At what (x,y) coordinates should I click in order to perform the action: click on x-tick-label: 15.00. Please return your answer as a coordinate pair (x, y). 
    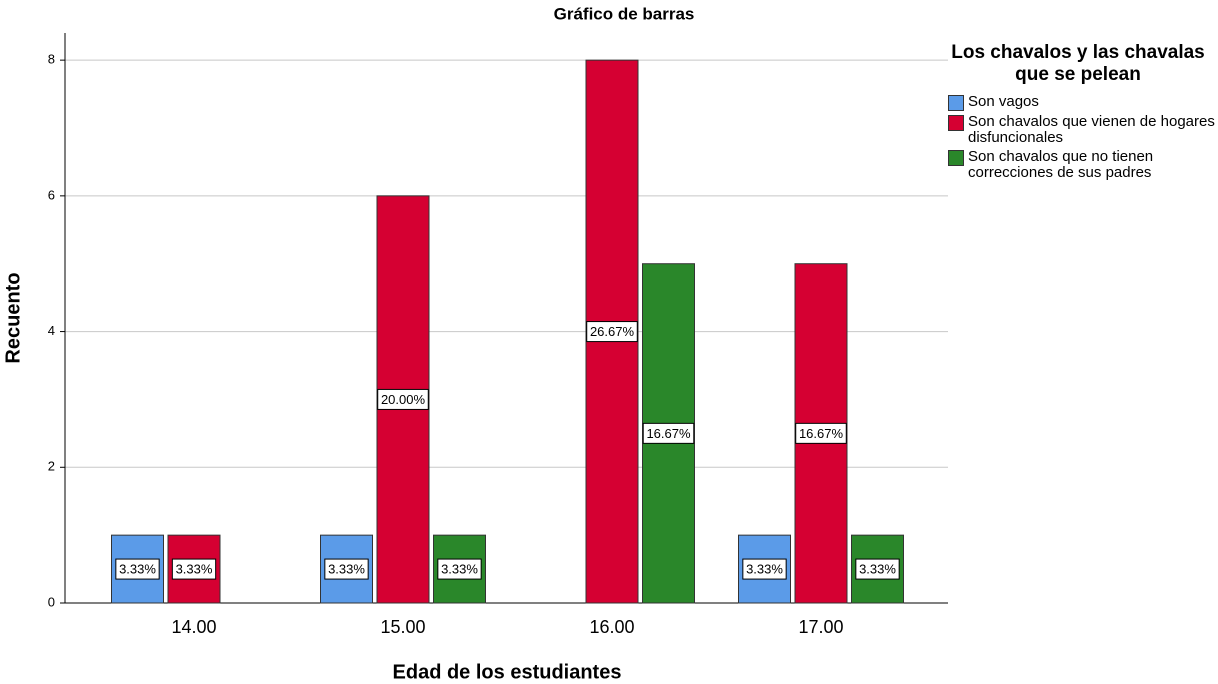
    Looking at the image, I should click on (402, 627).